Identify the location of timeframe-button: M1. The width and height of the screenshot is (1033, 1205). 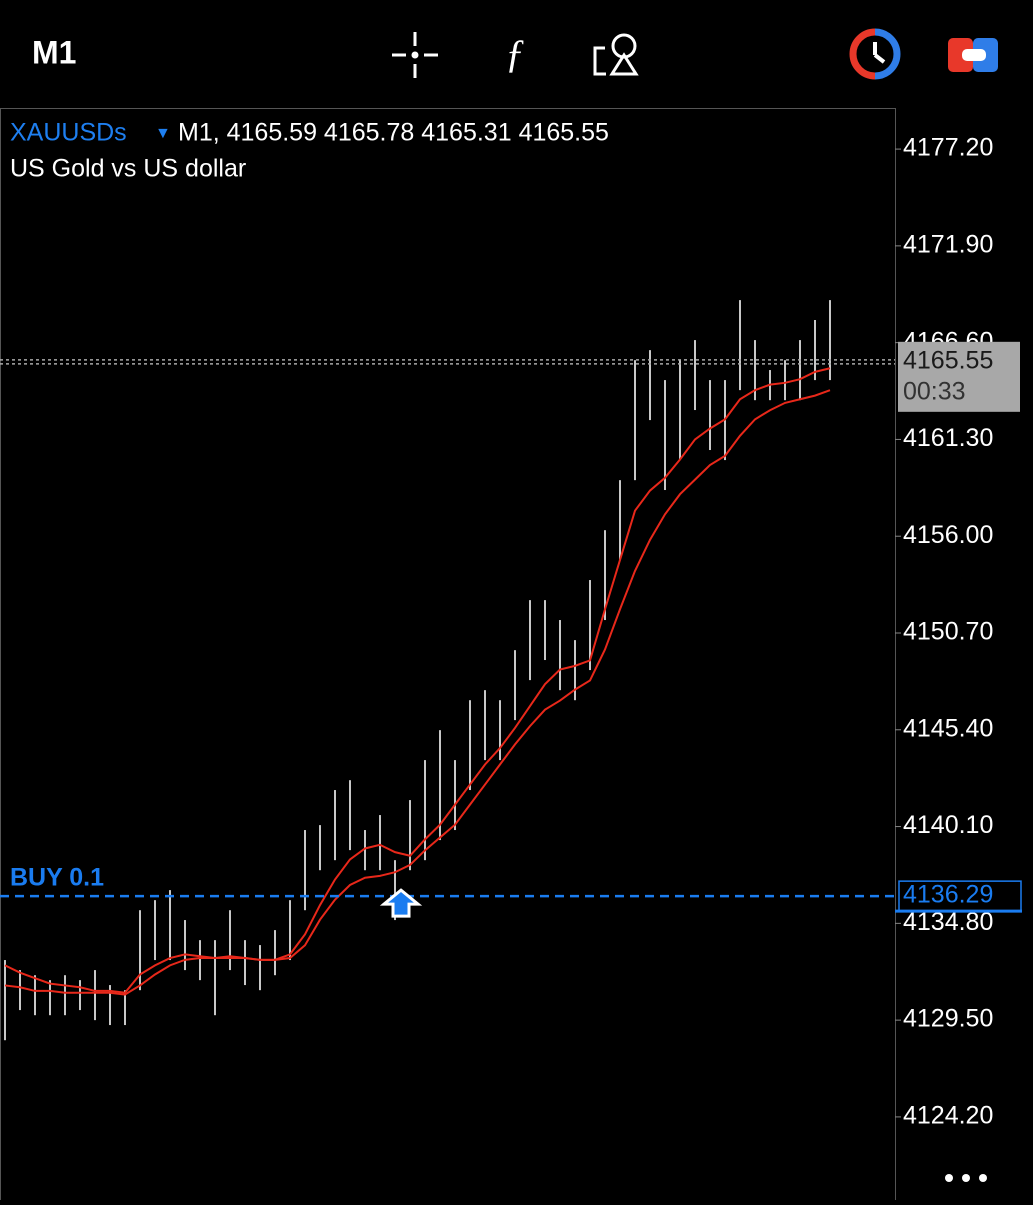
(54, 52).